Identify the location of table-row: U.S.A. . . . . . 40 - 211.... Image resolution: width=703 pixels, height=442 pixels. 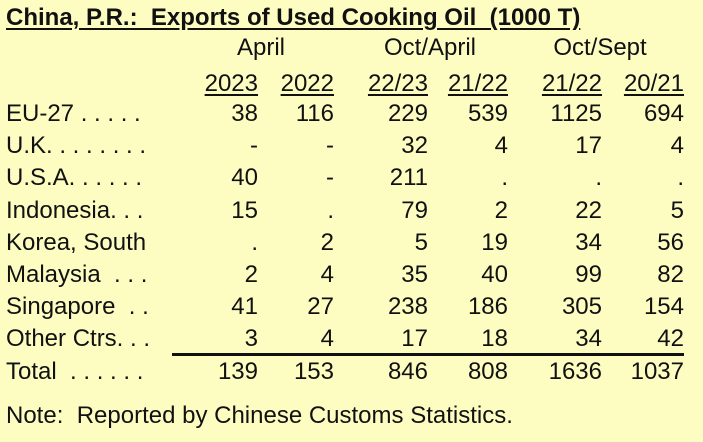
(351, 180).